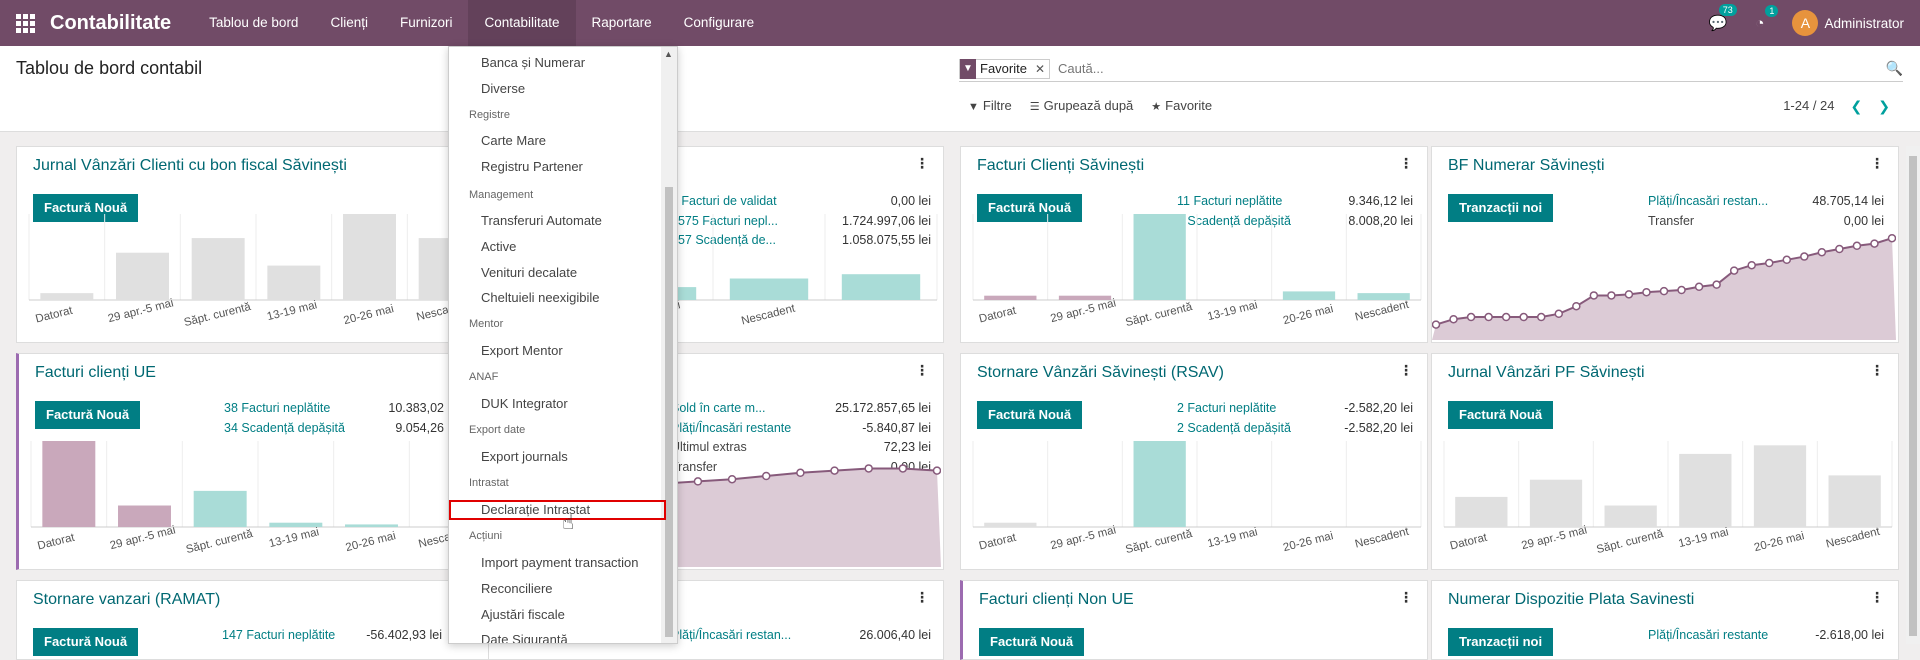 The image size is (1920, 660). What do you see at coordinates (536, 509) in the screenshot?
I see `dropdown-item: Declarație Intrastat` at bounding box center [536, 509].